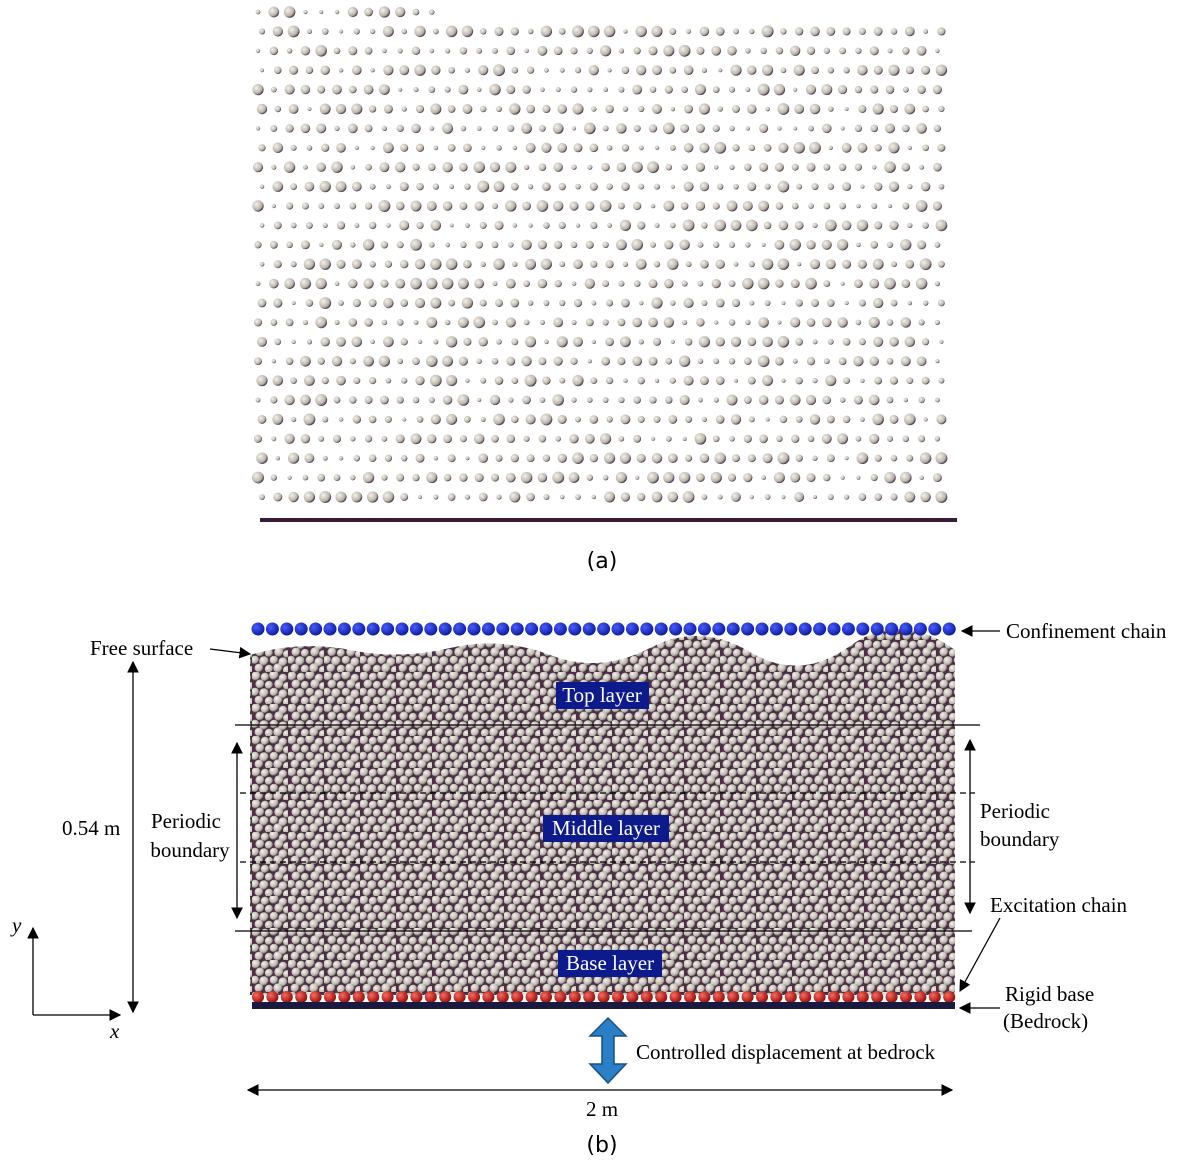 Image resolution: width=1198 pixels, height=1162 pixels. I want to click on height-label: 0.54 m, so click(91, 828).